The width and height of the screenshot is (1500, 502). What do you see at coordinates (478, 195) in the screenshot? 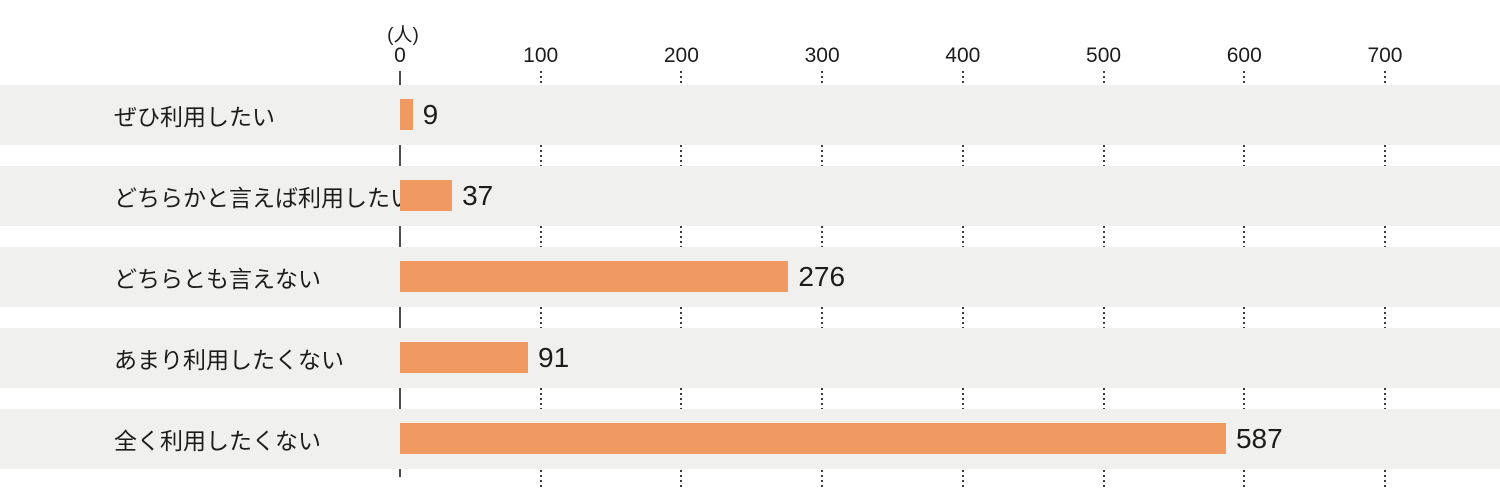
I see `value-label: 37` at bounding box center [478, 195].